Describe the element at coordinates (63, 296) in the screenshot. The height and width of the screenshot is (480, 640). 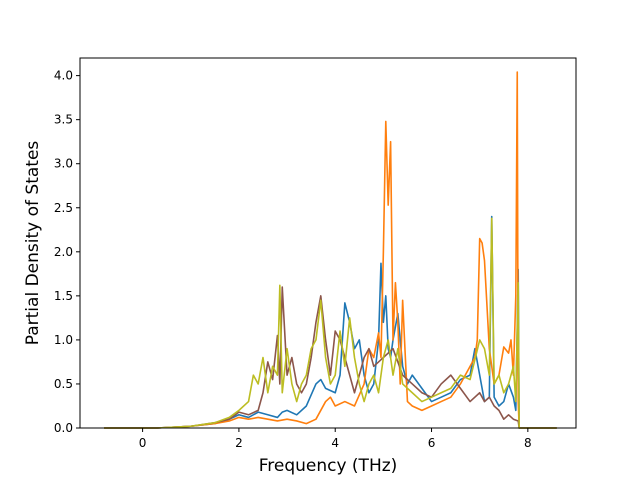
I see `y-tick-label: 1.5` at that location.